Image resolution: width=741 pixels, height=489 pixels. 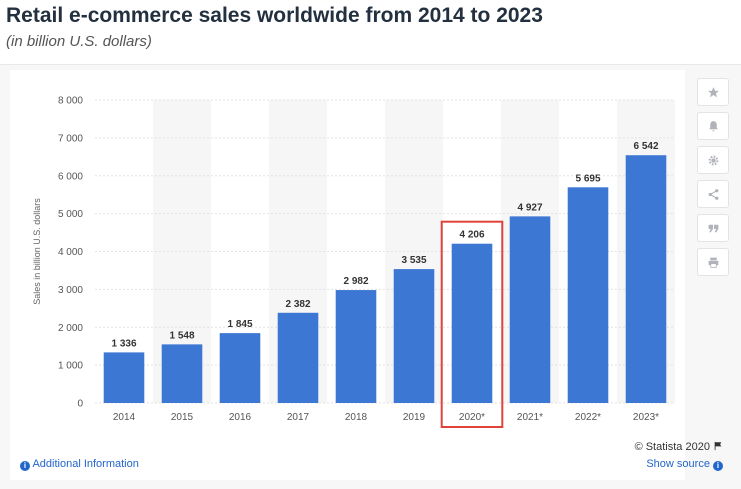 I want to click on y-tick-label: 1 000, so click(x=70, y=366).